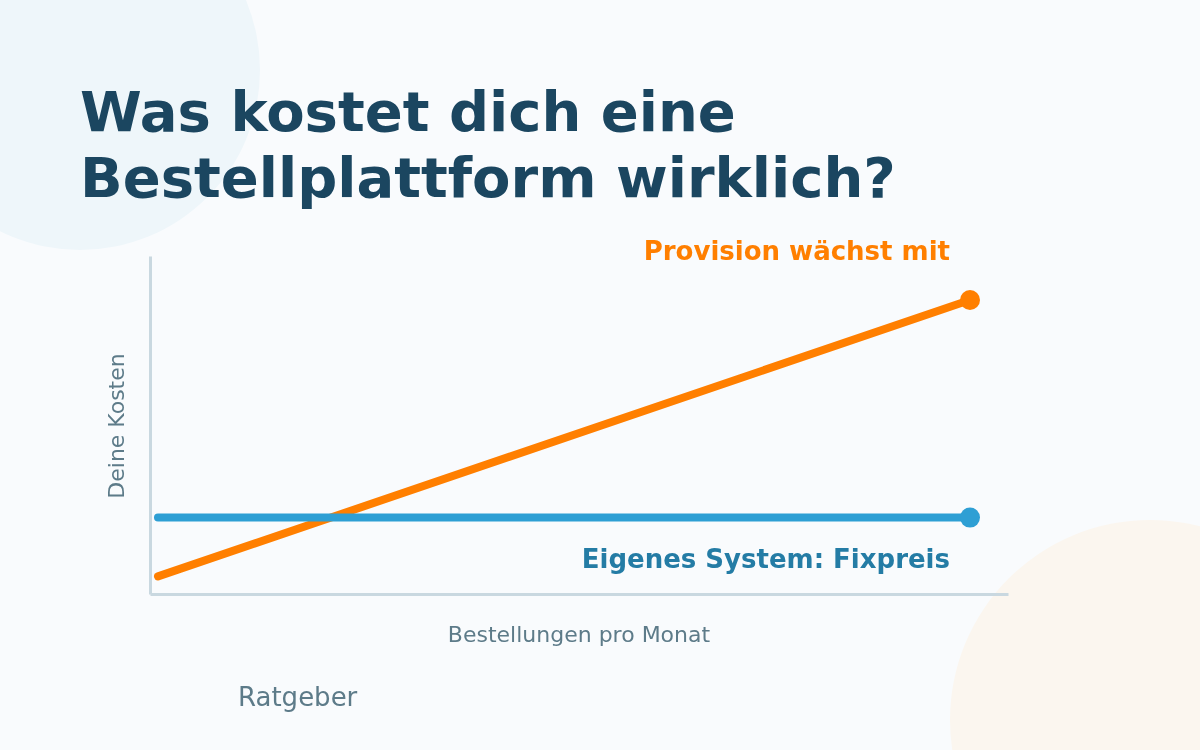 This screenshot has width=1200, height=750. Describe the element at coordinates (488, 144) in the screenshot. I see `chart-title: Was kostet dich eine Bestellplattform wirklich?` at that location.